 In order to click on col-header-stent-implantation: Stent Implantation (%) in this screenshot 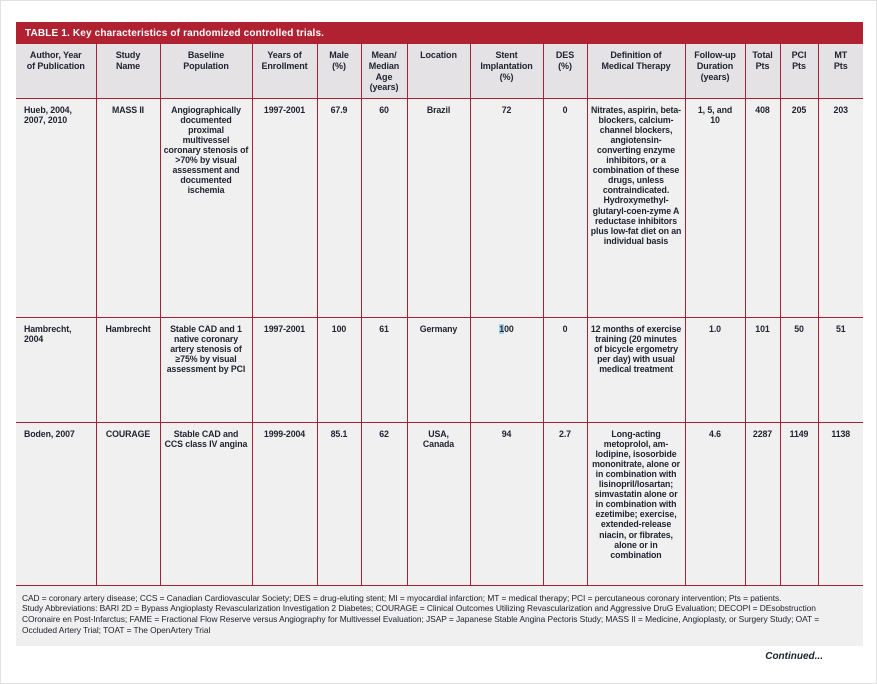, I will do `click(506, 71)`.